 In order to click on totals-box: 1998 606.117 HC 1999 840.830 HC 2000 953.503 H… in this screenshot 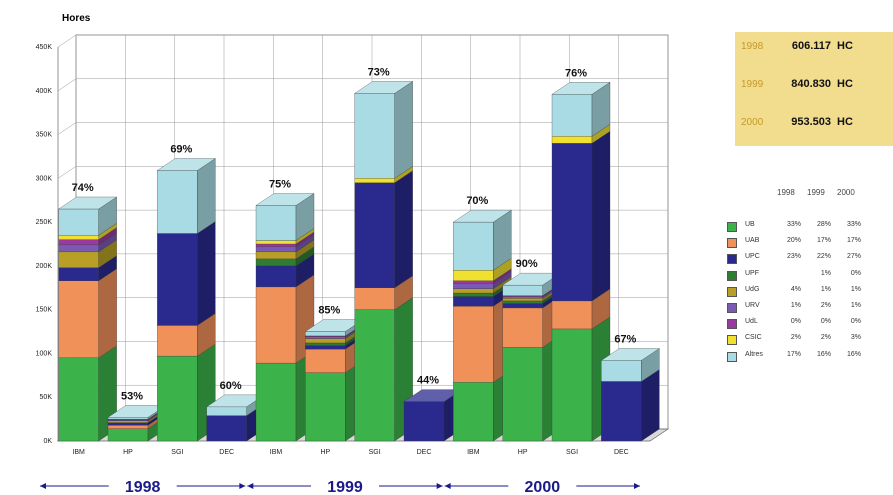, I will do `click(814, 89)`.